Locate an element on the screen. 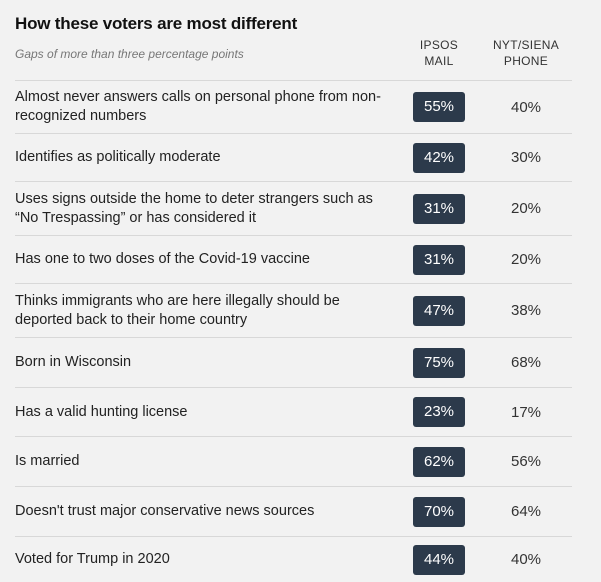 The width and height of the screenshot is (601, 582). ipsos-cell: 75% is located at coordinates (439, 362).